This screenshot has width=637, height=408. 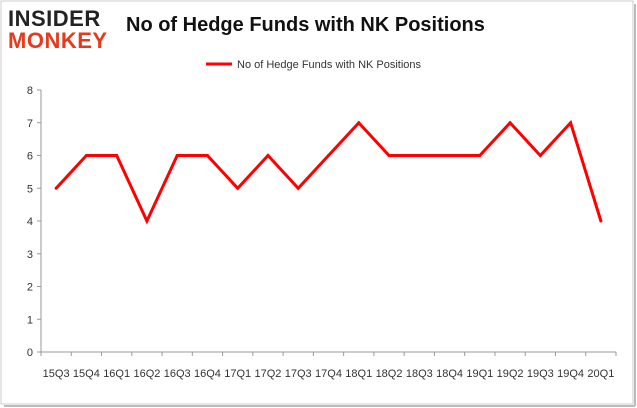 What do you see at coordinates (419, 374) in the screenshot?
I see `x-tick-label: 18Q3` at bounding box center [419, 374].